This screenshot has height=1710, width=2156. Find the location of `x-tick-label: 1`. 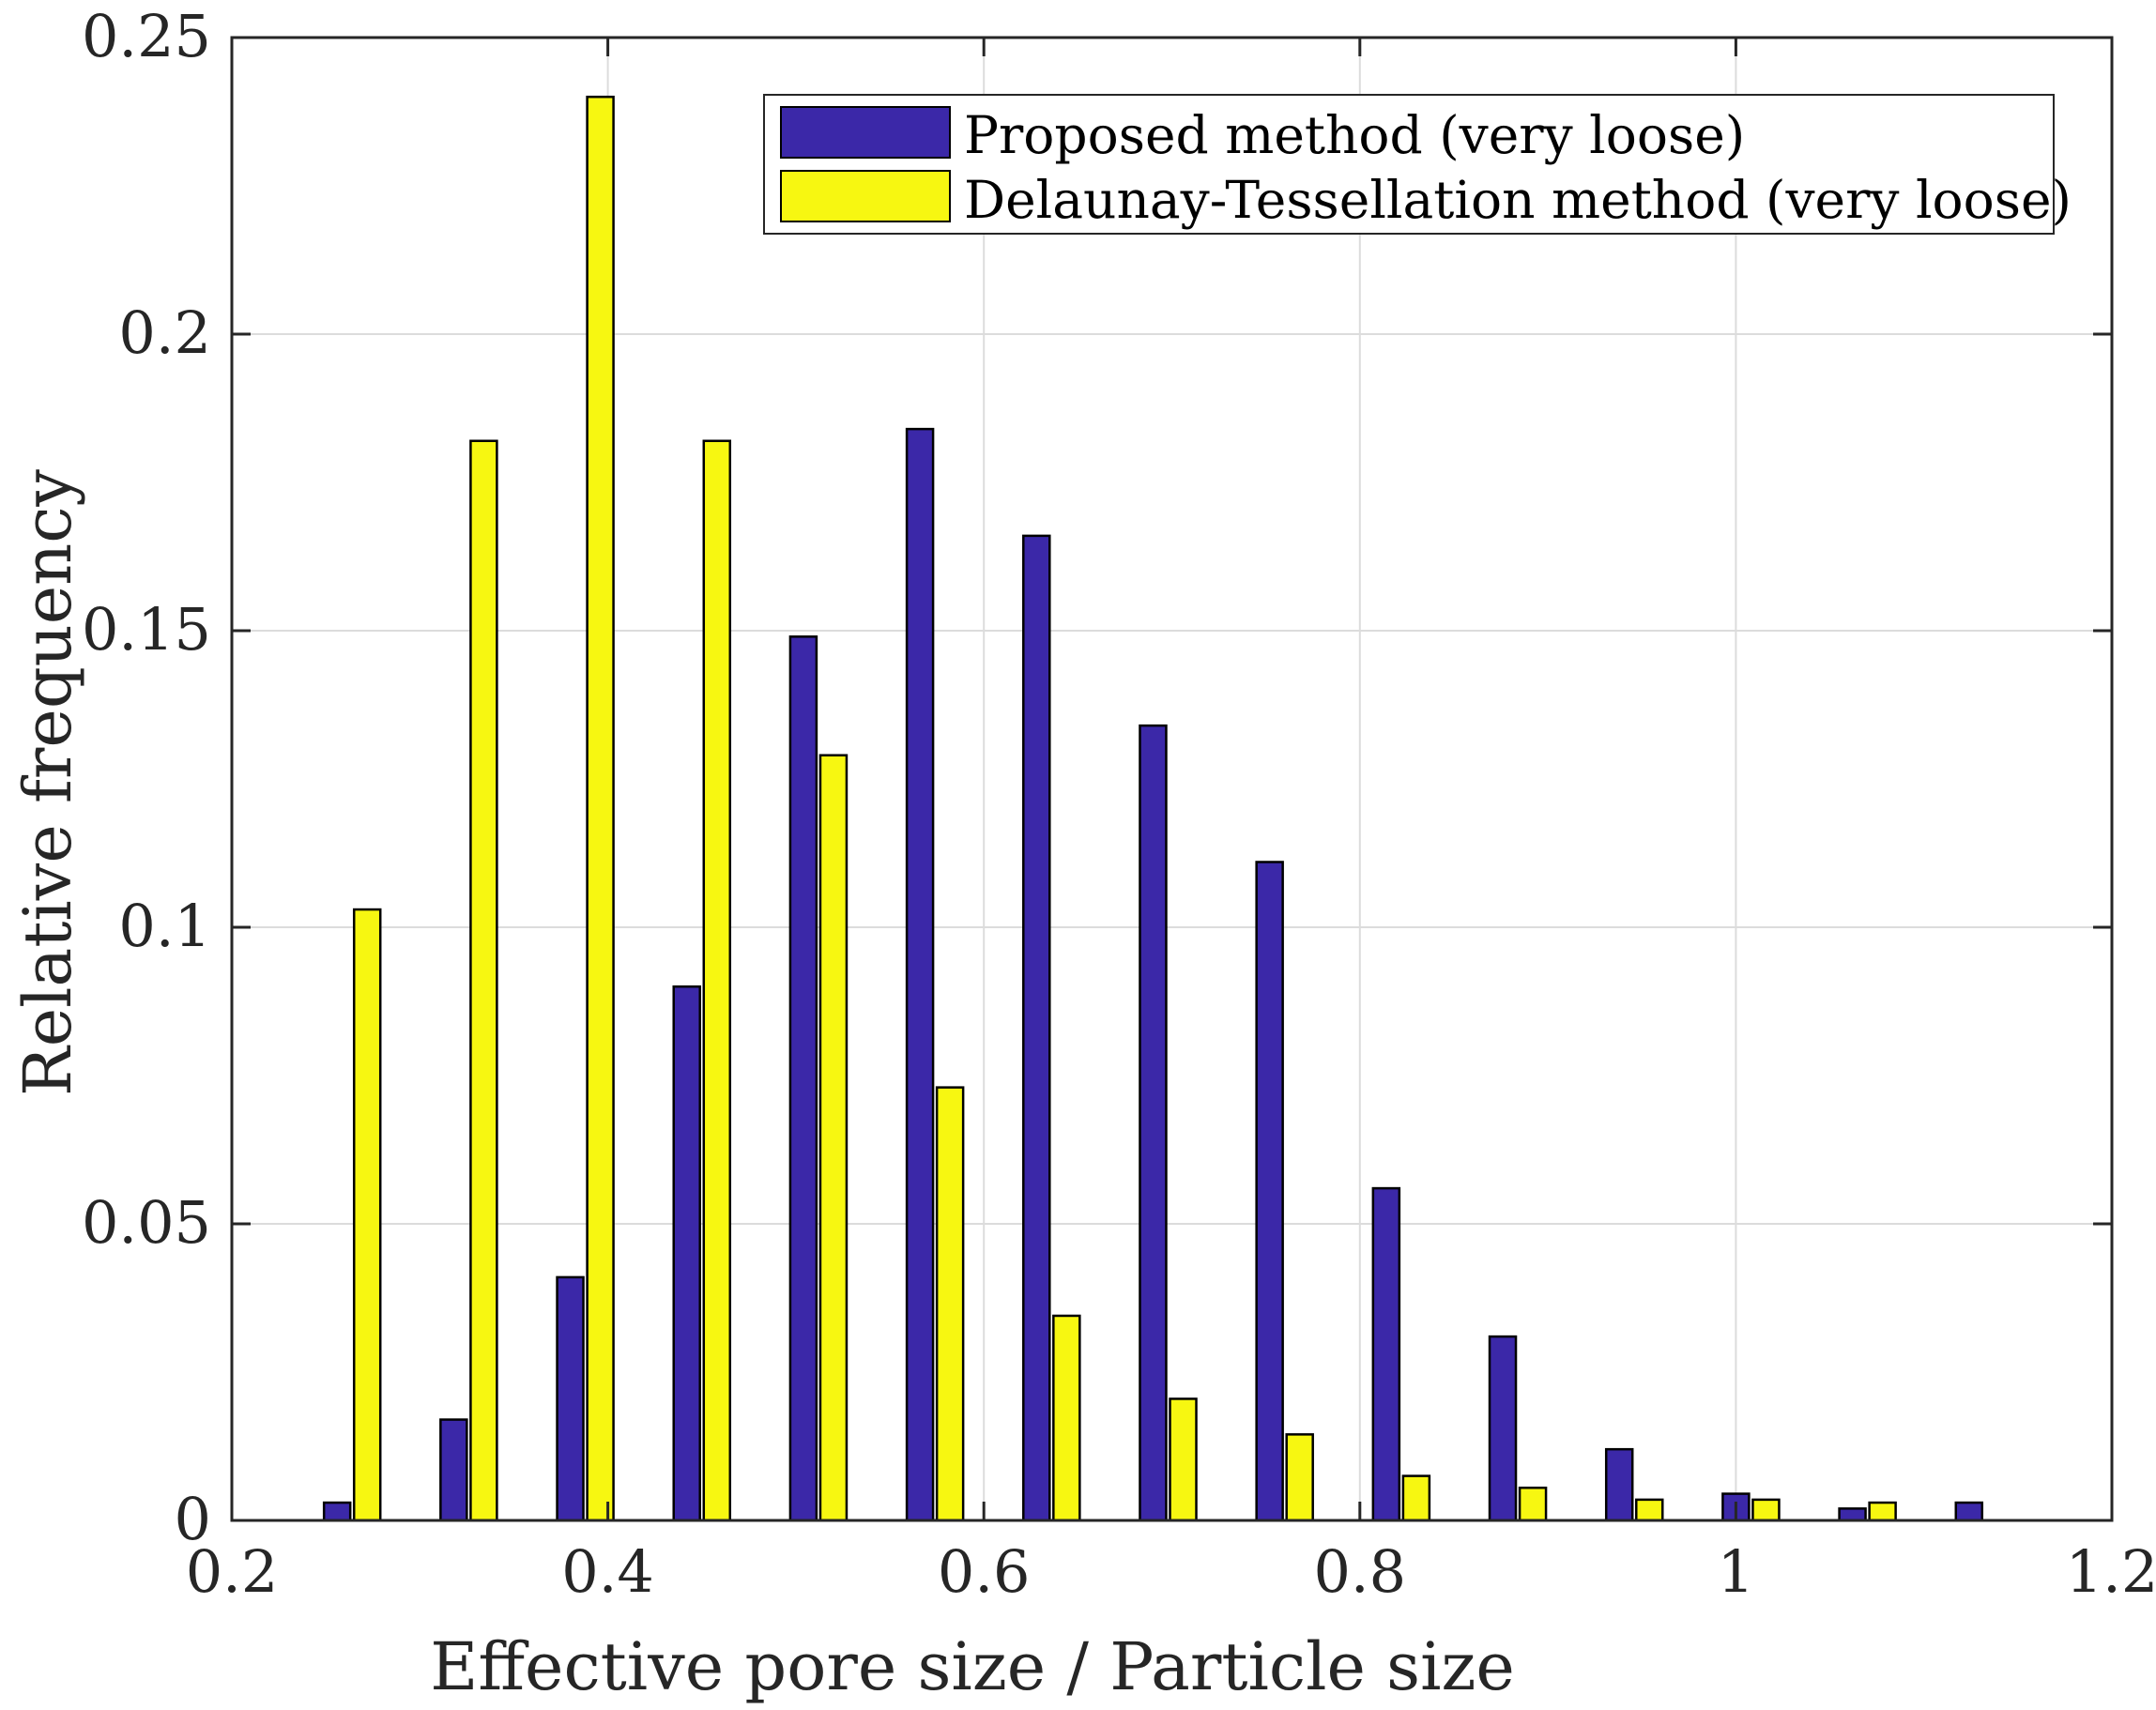

x-tick-label: 1 is located at coordinates (1736, 1571).